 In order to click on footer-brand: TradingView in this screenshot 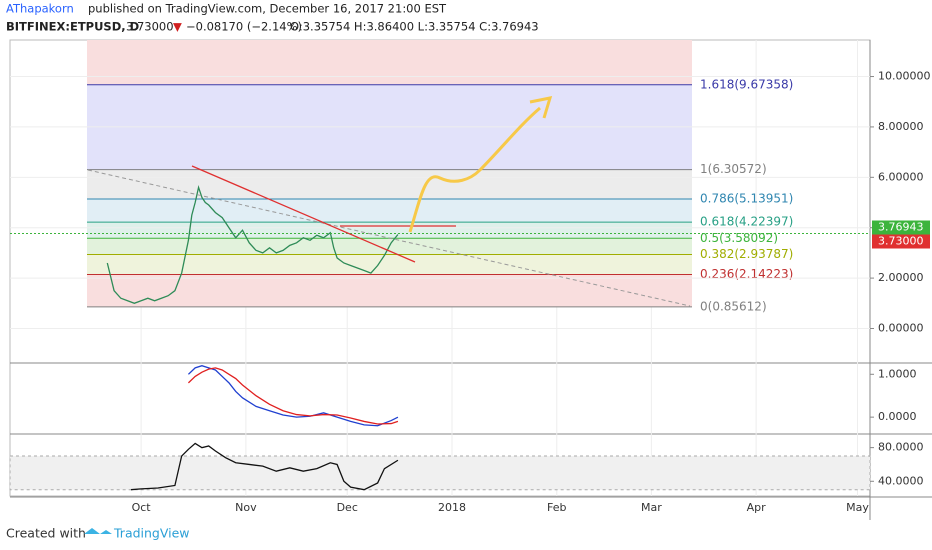, I will do `click(151, 533)`.